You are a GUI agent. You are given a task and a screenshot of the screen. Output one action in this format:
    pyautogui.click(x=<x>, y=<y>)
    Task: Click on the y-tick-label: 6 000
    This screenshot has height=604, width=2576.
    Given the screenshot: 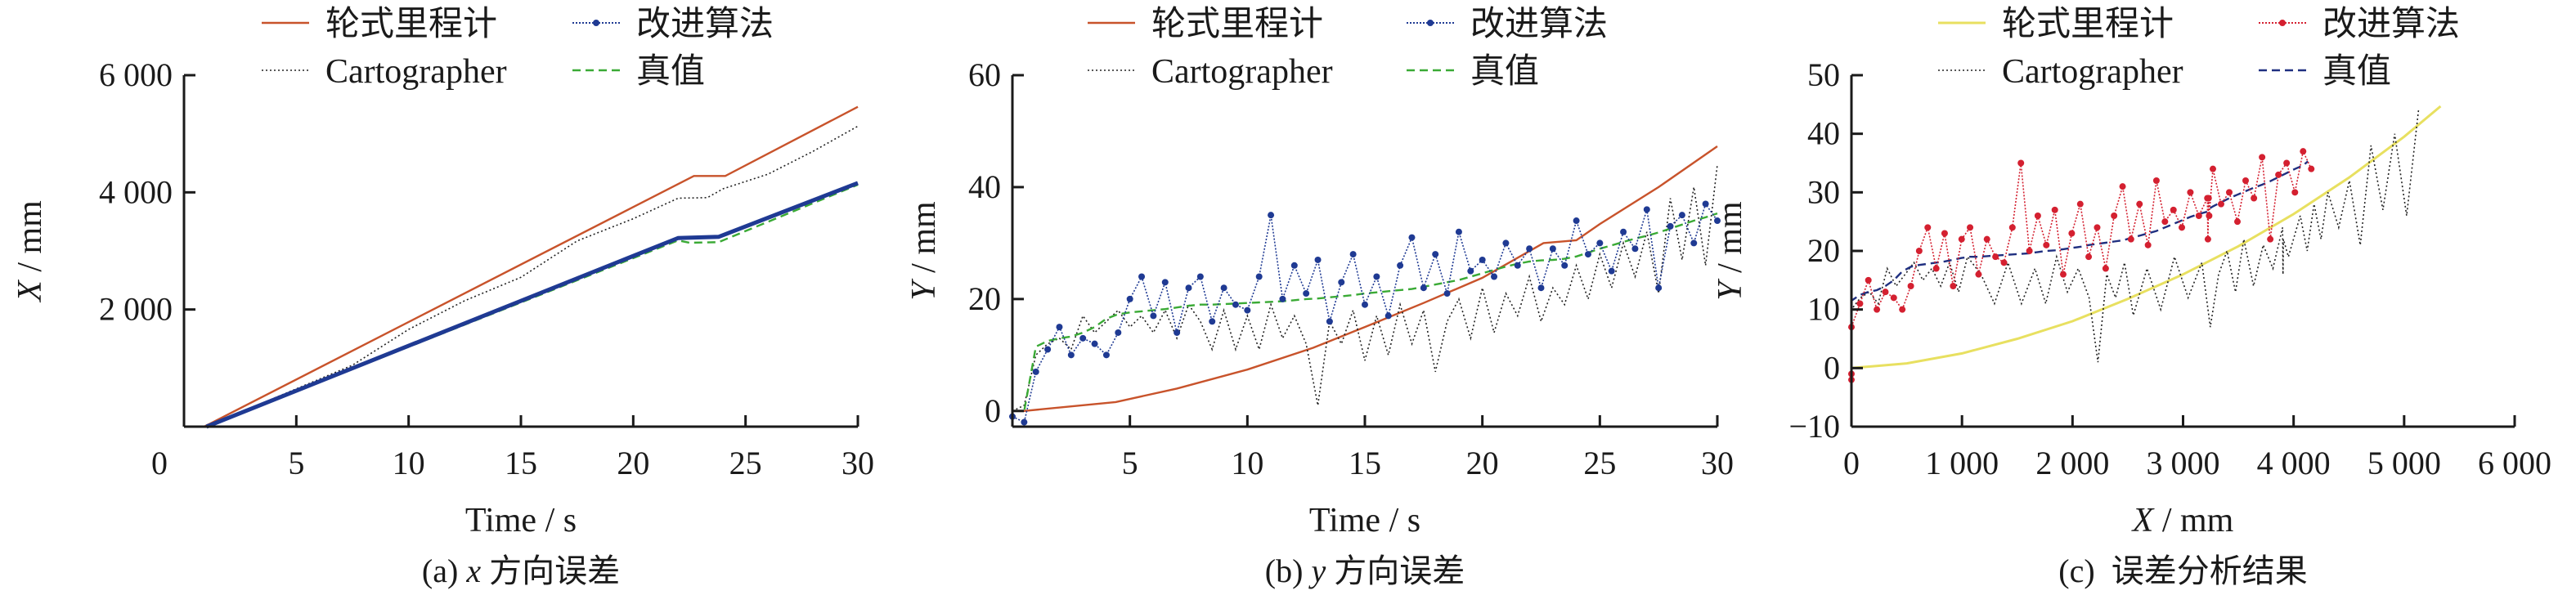 What is the action you would take?
    pyautogui.click(x=136, y=75)
    